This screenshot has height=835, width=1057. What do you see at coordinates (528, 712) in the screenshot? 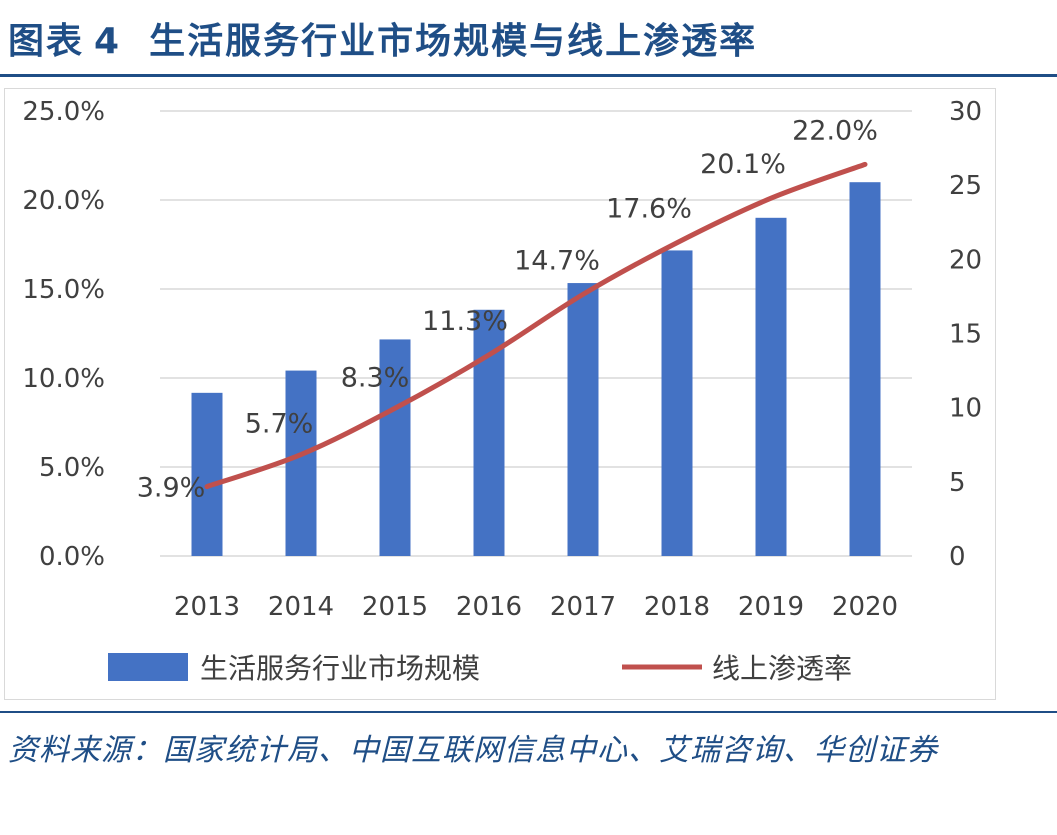
I see `source-divider` at bounding box center [528, 712].